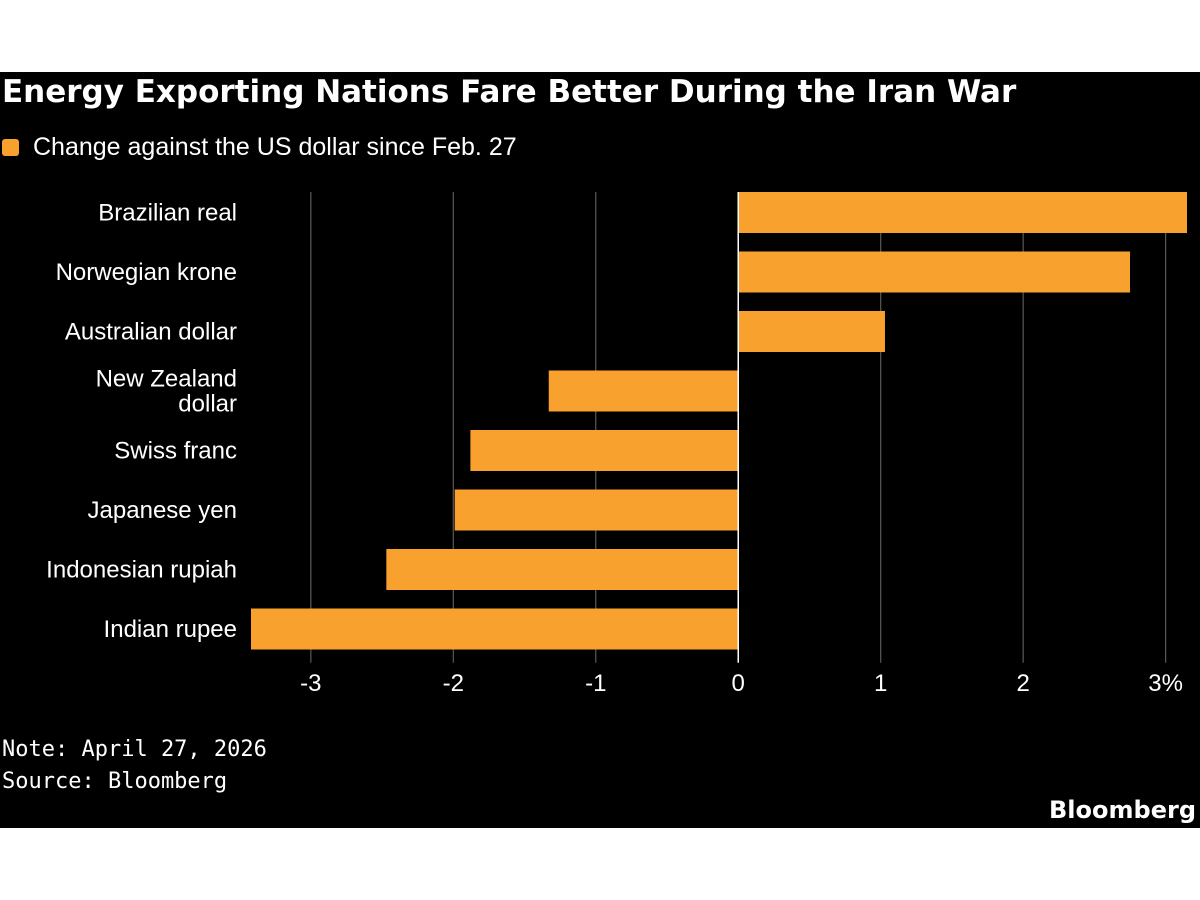  What do you see at coordinates (738, 683) in the screenshot?
I see `x-tick-label: 0` at bounding box center [738, 683].